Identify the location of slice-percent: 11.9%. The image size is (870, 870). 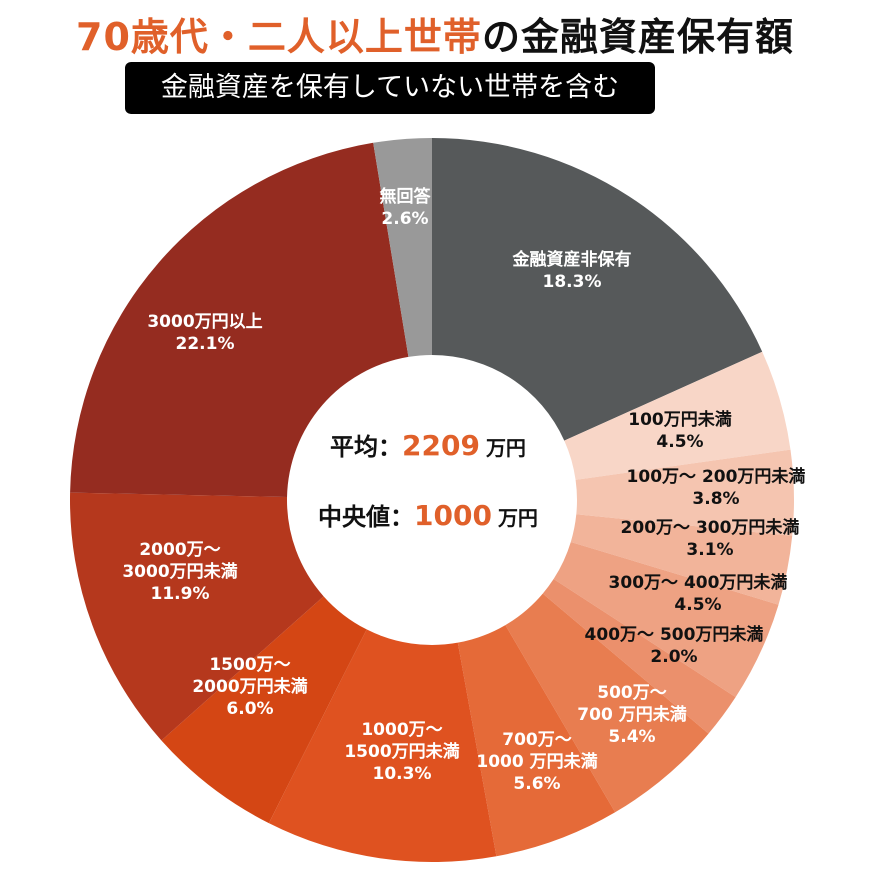
(180, 594).